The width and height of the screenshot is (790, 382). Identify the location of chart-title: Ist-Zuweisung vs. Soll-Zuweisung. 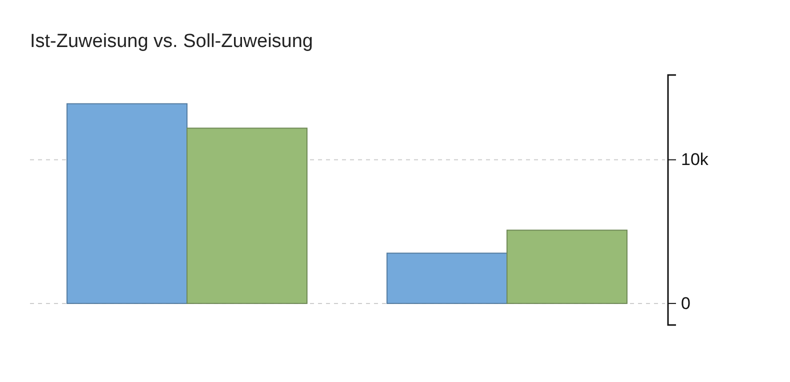
(171, 41).